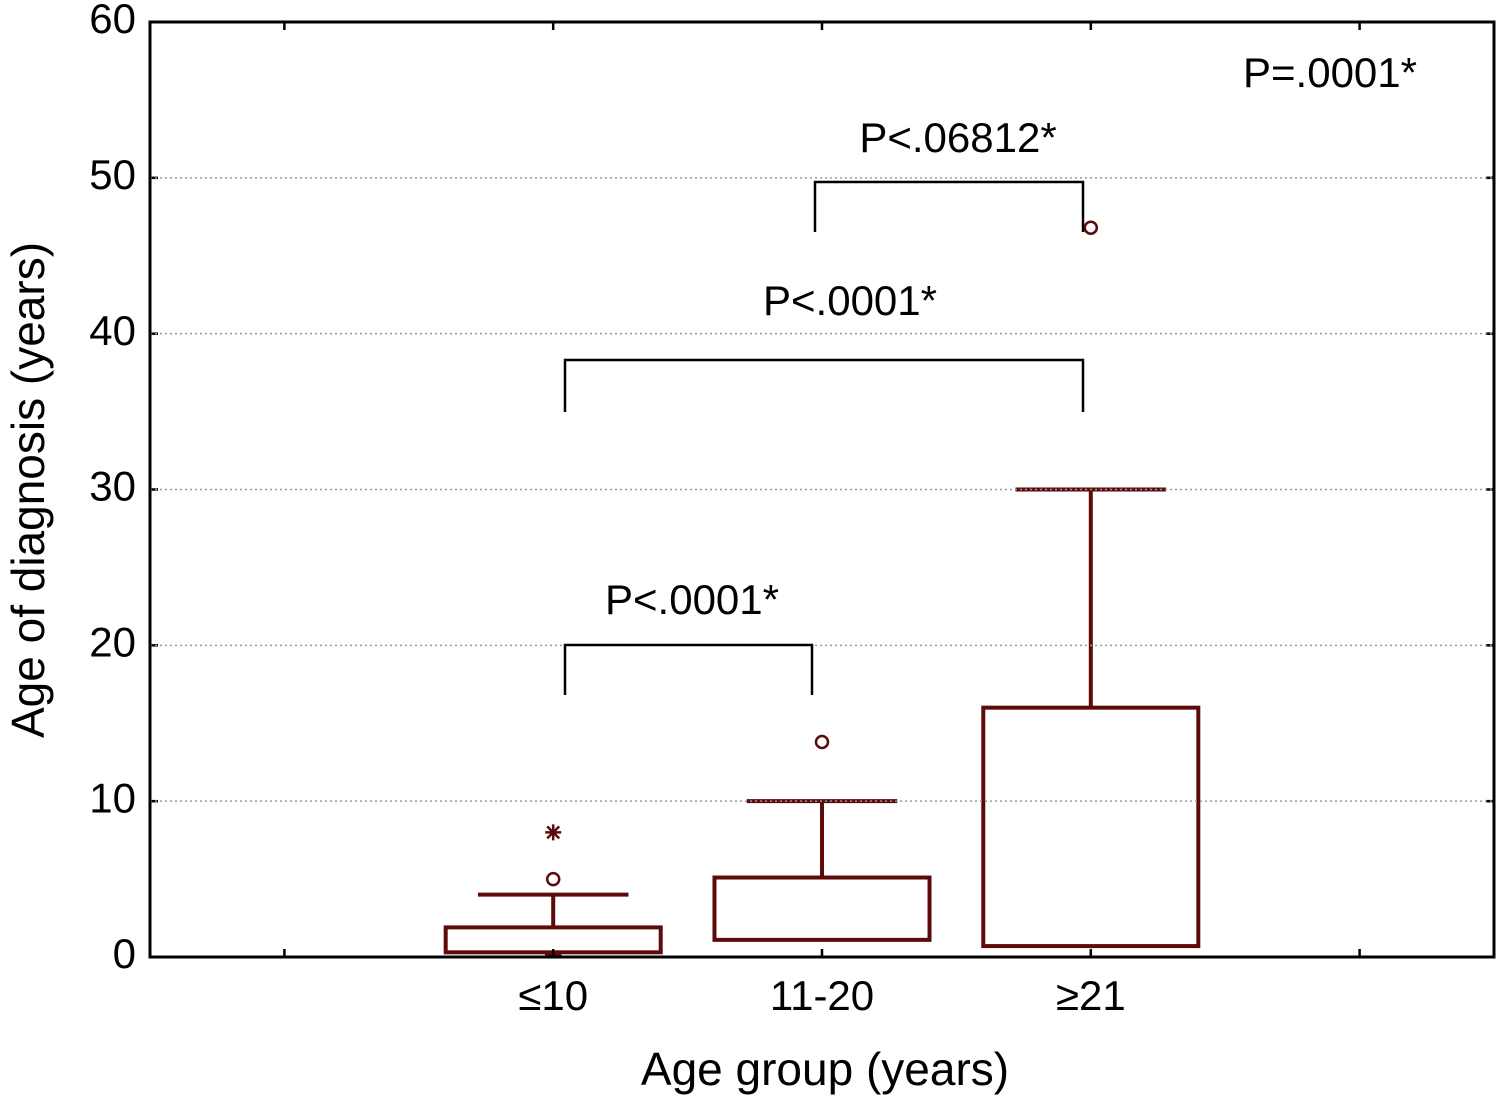 The width and height of the screenshot is (1497, 1117). What do you see at coordinates (1091, 995) in the screenshot?
I see `x-tick-label: ≥21` at bounding box center [1091, 995].